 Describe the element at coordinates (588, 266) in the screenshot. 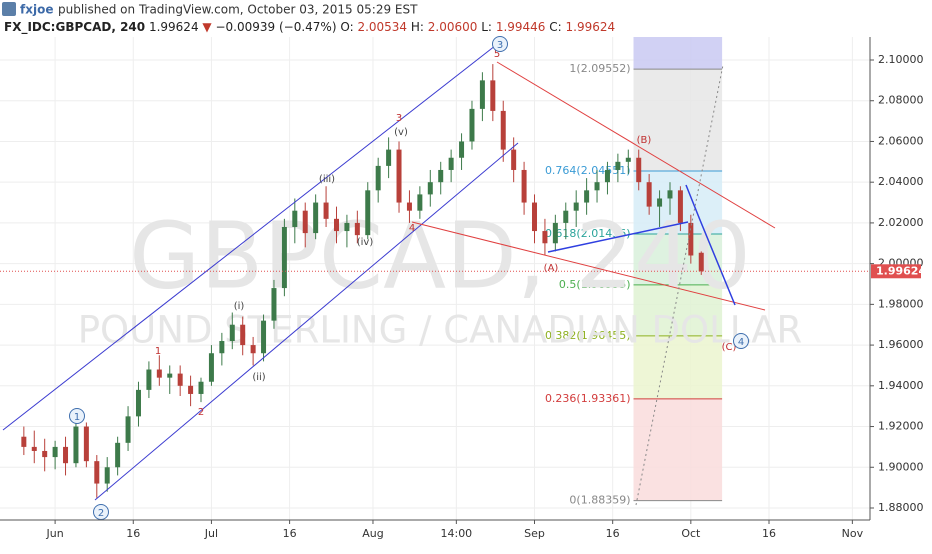

I see `trendline-lower` at that location.